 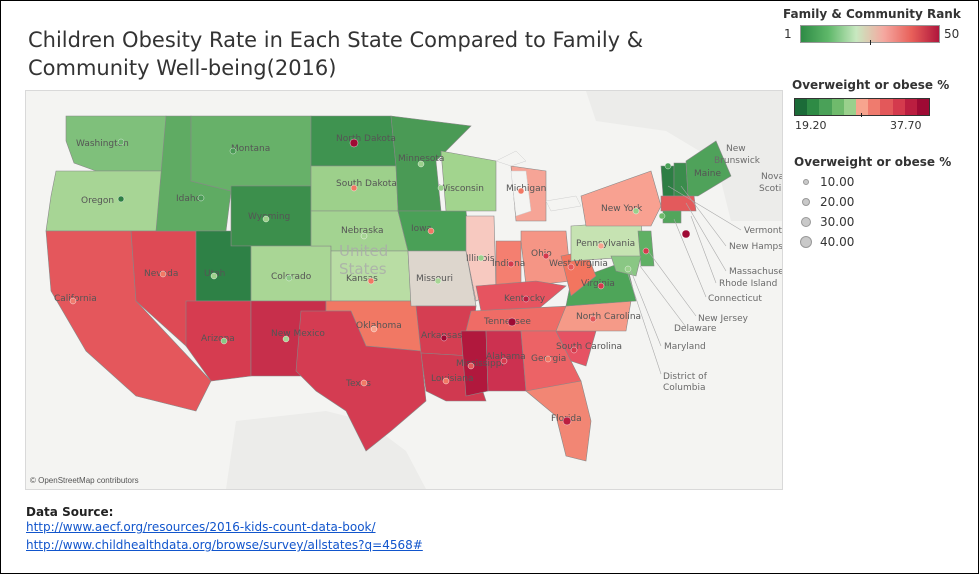 I want to click on state-maryland, so click(x=626, y=266).